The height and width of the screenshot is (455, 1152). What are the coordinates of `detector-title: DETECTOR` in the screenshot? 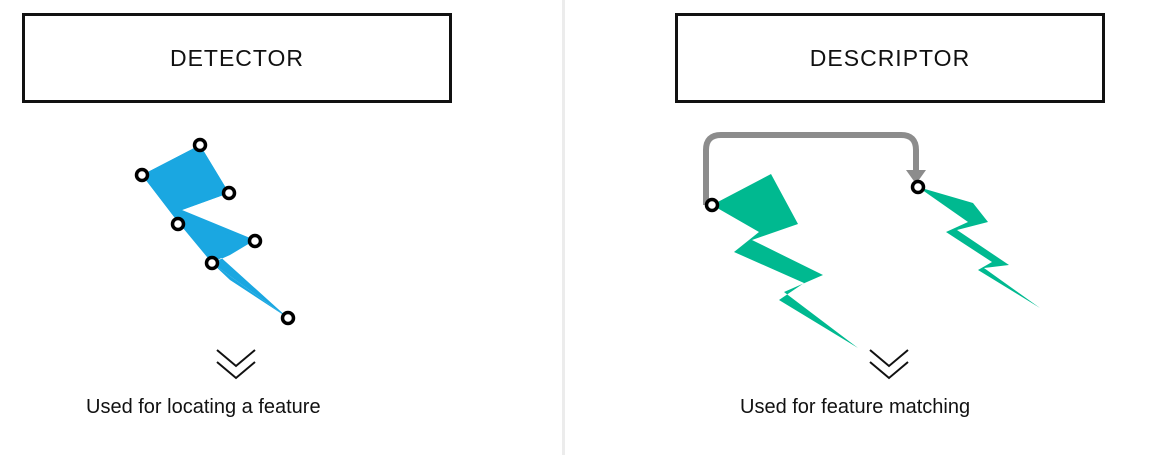 It's located at (237, 57).